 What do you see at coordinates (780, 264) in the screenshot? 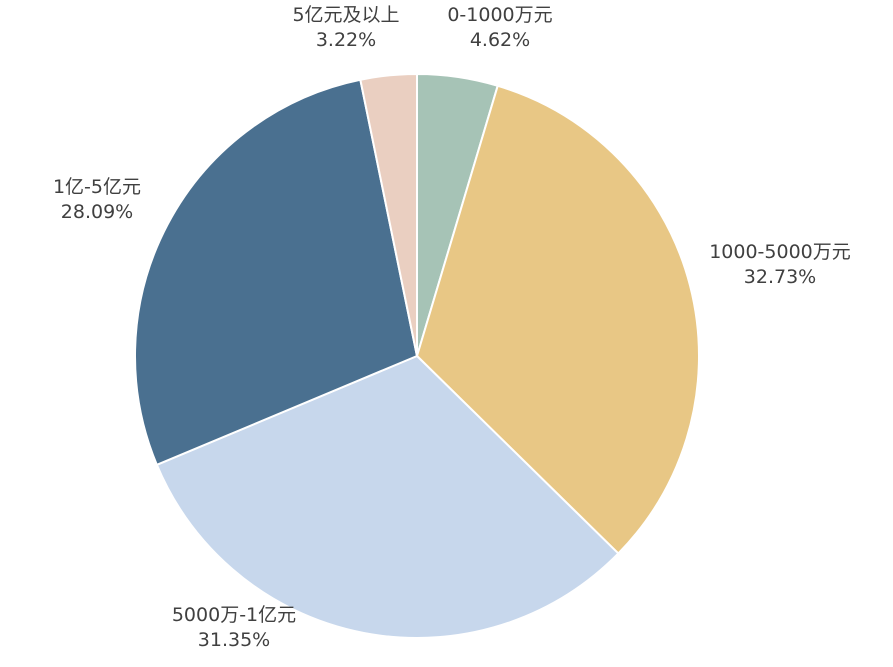
I see `slice-label: 1000-5000万元 32.73%` at bounding box center [780, 264].